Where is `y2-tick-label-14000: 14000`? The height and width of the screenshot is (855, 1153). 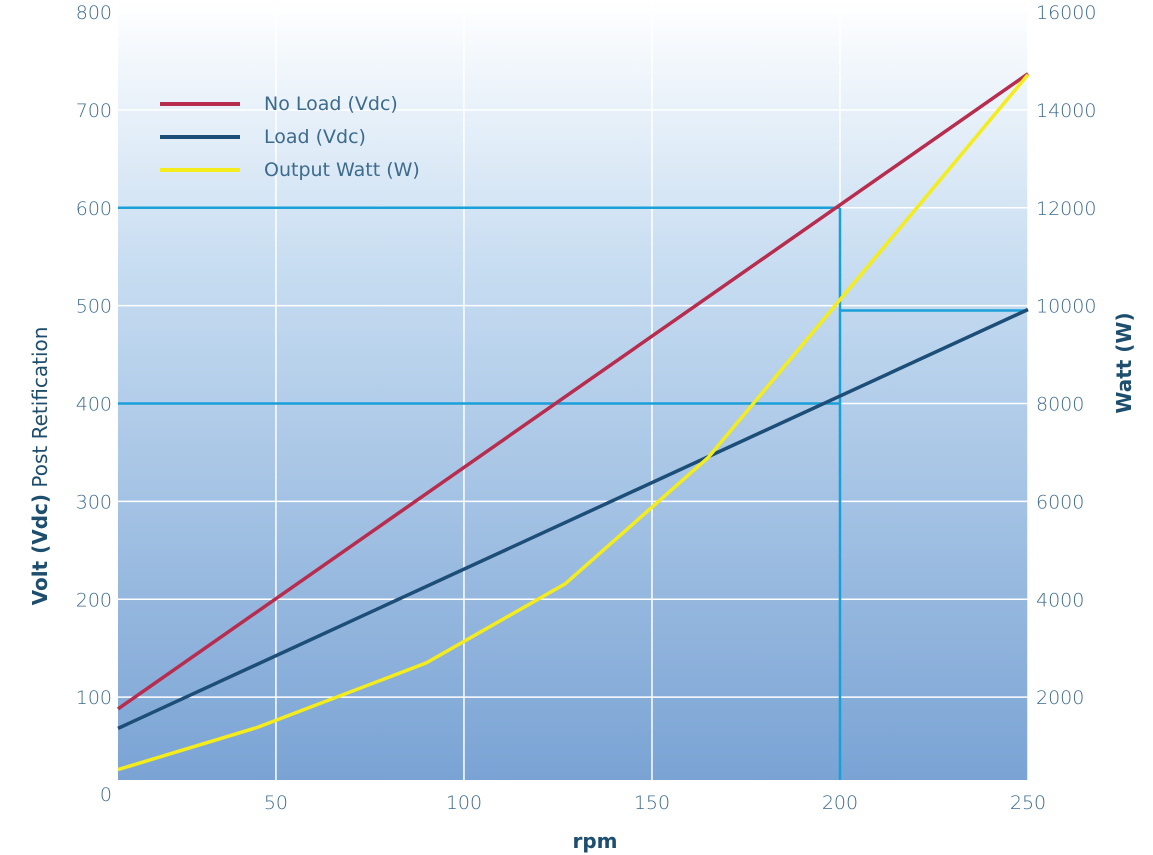
y2-tick-label-14000: 14000 is located at coordinates (1066, 111).